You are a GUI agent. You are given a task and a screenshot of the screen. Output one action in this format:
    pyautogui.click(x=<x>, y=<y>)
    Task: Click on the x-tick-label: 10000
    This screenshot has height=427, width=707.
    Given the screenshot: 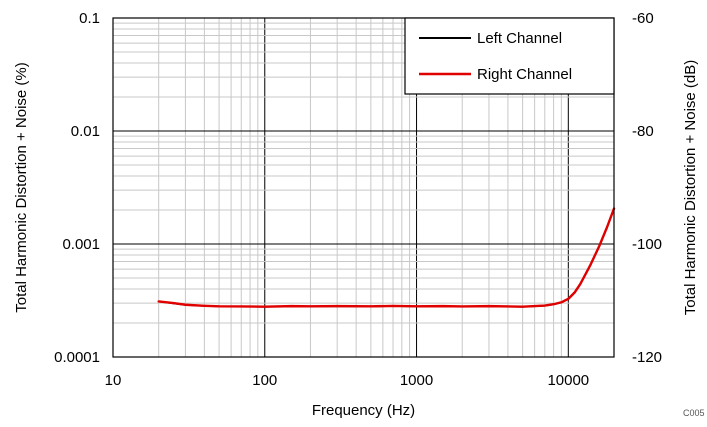 What is the action you would take?
    pyautogui.click(x=568, y=380)
    